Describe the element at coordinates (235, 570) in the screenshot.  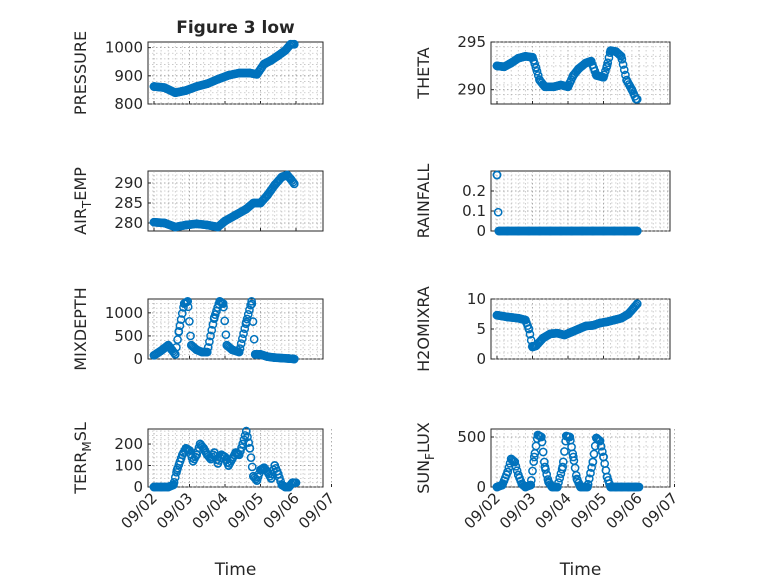
I see `x-axis-label: Time` at that location.